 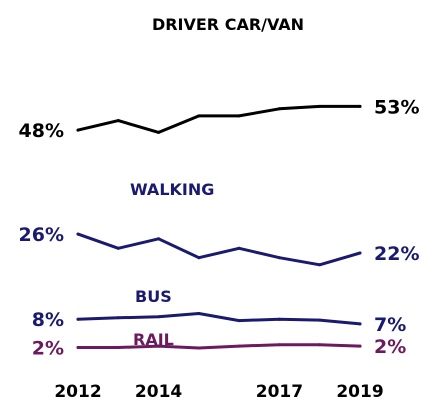 What do you see at coordinates (396, 254) in the screenshot?
I see `end-value-label-walking: 22%` at bounding box center [396, 254].